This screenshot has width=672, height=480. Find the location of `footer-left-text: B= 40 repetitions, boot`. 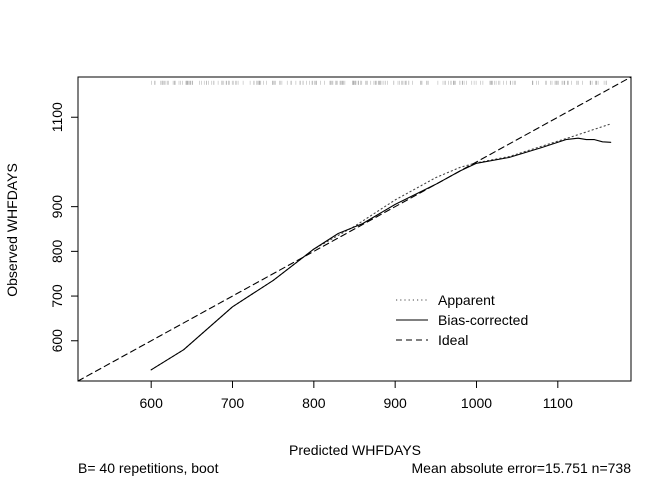

footer-left-text: B= 40 repetitions, boot is located at coordinates (148, 468).